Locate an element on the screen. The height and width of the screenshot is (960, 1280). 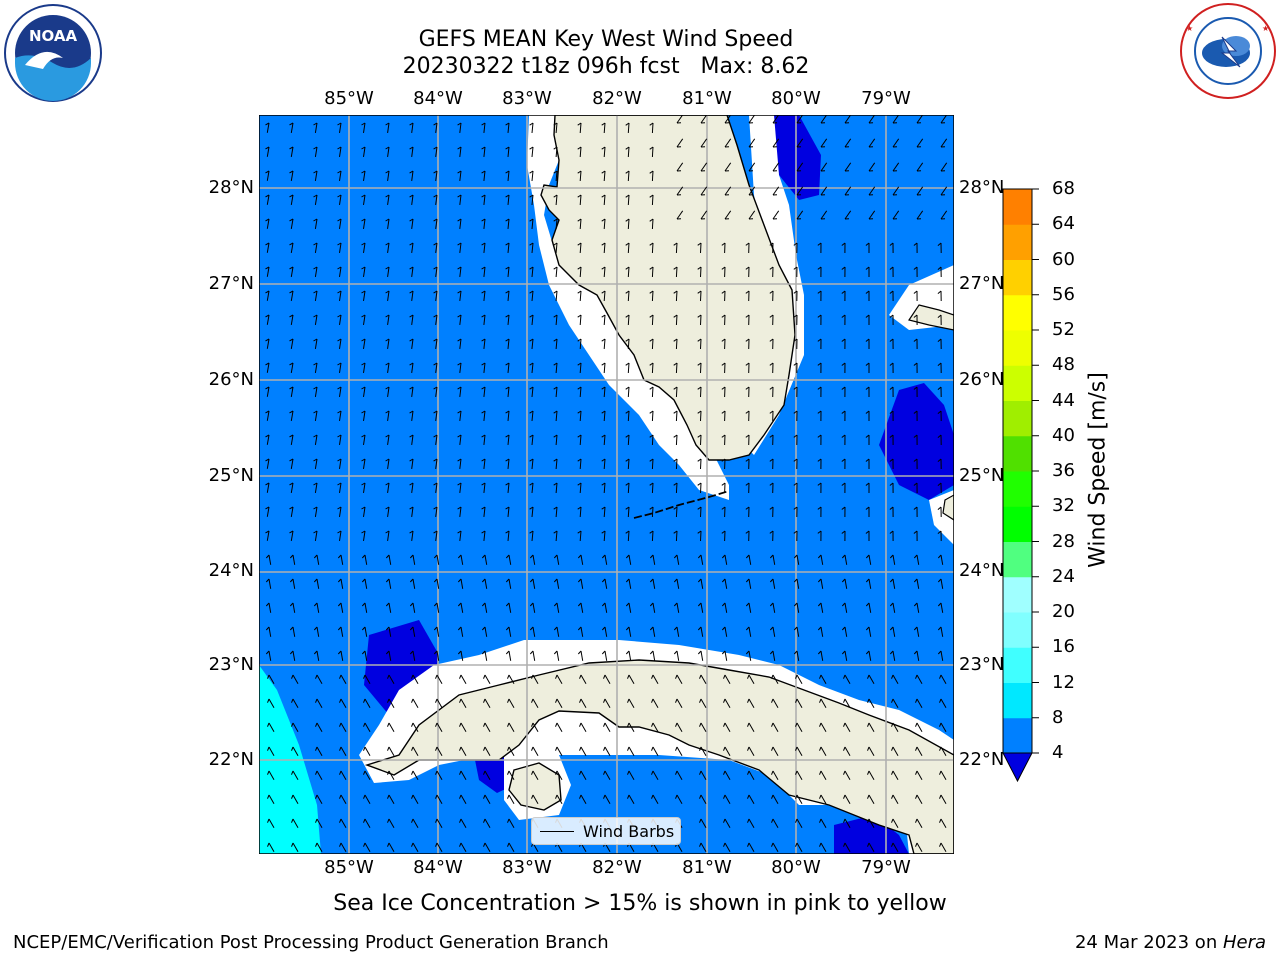
chart-subtitle: 20230322 t18z 096h fcst Max: 8.62 is located at coordinates (606, 66).